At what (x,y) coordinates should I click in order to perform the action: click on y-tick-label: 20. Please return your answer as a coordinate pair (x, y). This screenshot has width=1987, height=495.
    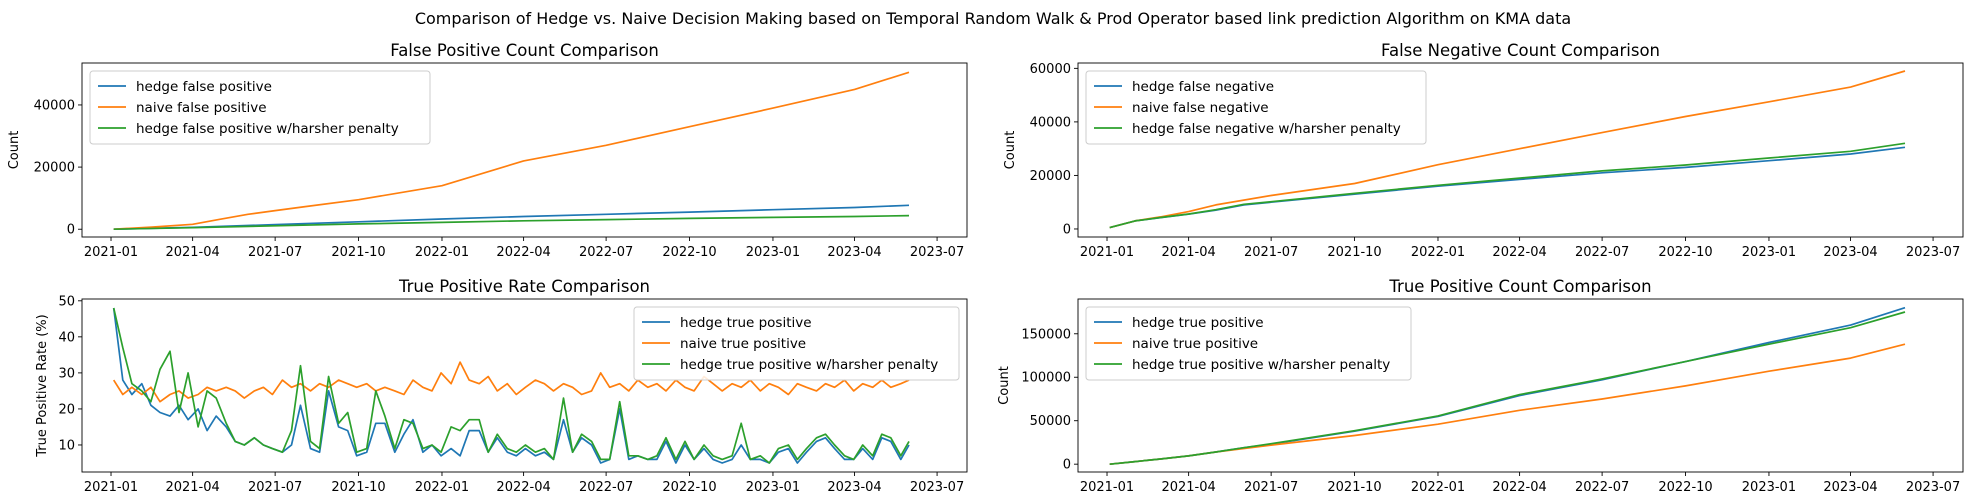
    Looking at the image, I should click on (66, 409).